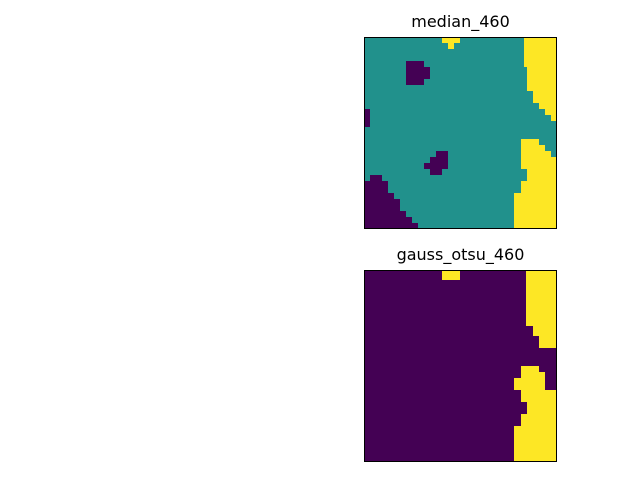 This screenshot has width=640, height=480. Describe the element at coordinates (460, 254) in the screenshot. I see `panel-title-gauss-otsu: gauss_otsu_460` at that location.